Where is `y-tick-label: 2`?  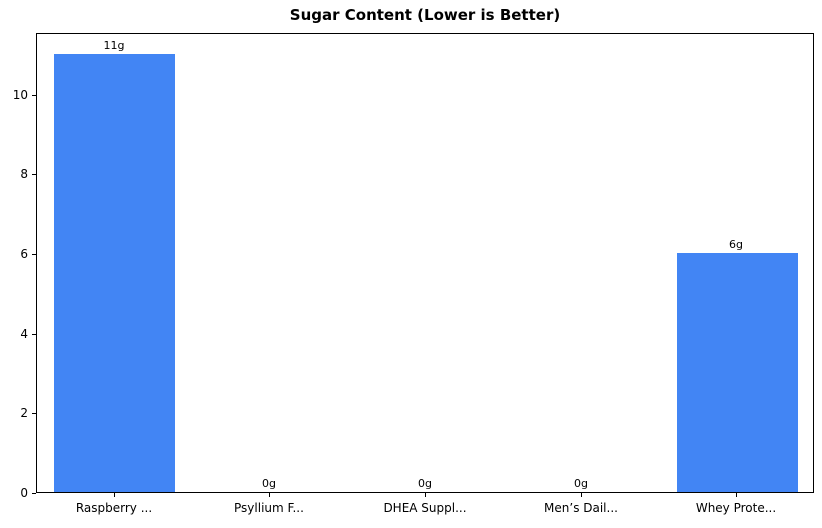
y-tick-label: 2 is located at coordinates (24, 413).